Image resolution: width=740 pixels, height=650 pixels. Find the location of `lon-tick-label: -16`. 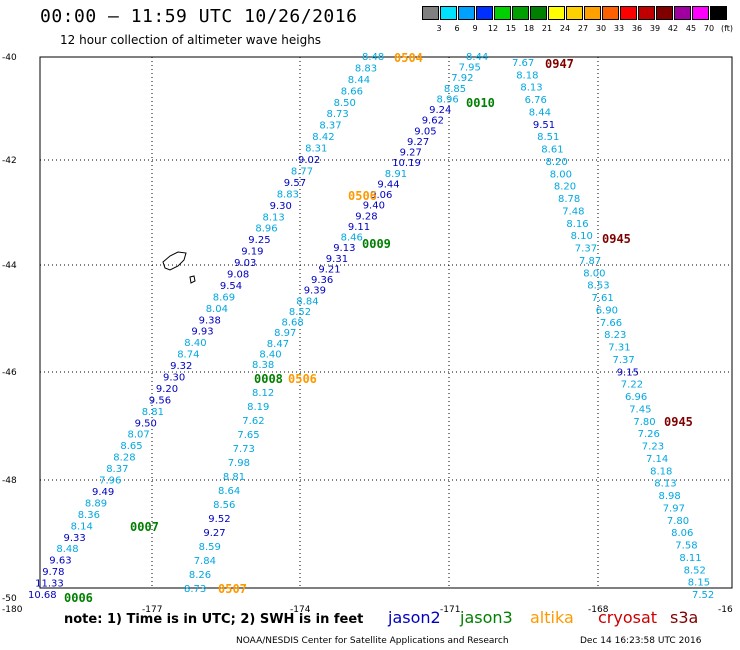

lon-tick-label: -16 is located at coordinates (725, 610).